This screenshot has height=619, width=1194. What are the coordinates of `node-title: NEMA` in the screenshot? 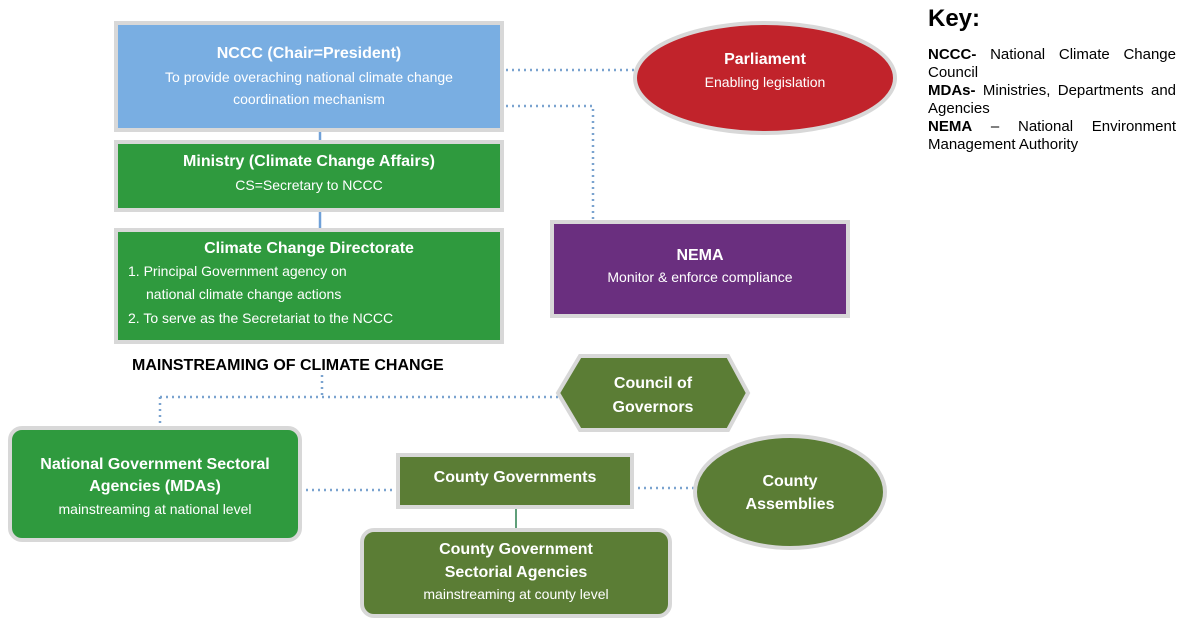 It's located at (700, 255).